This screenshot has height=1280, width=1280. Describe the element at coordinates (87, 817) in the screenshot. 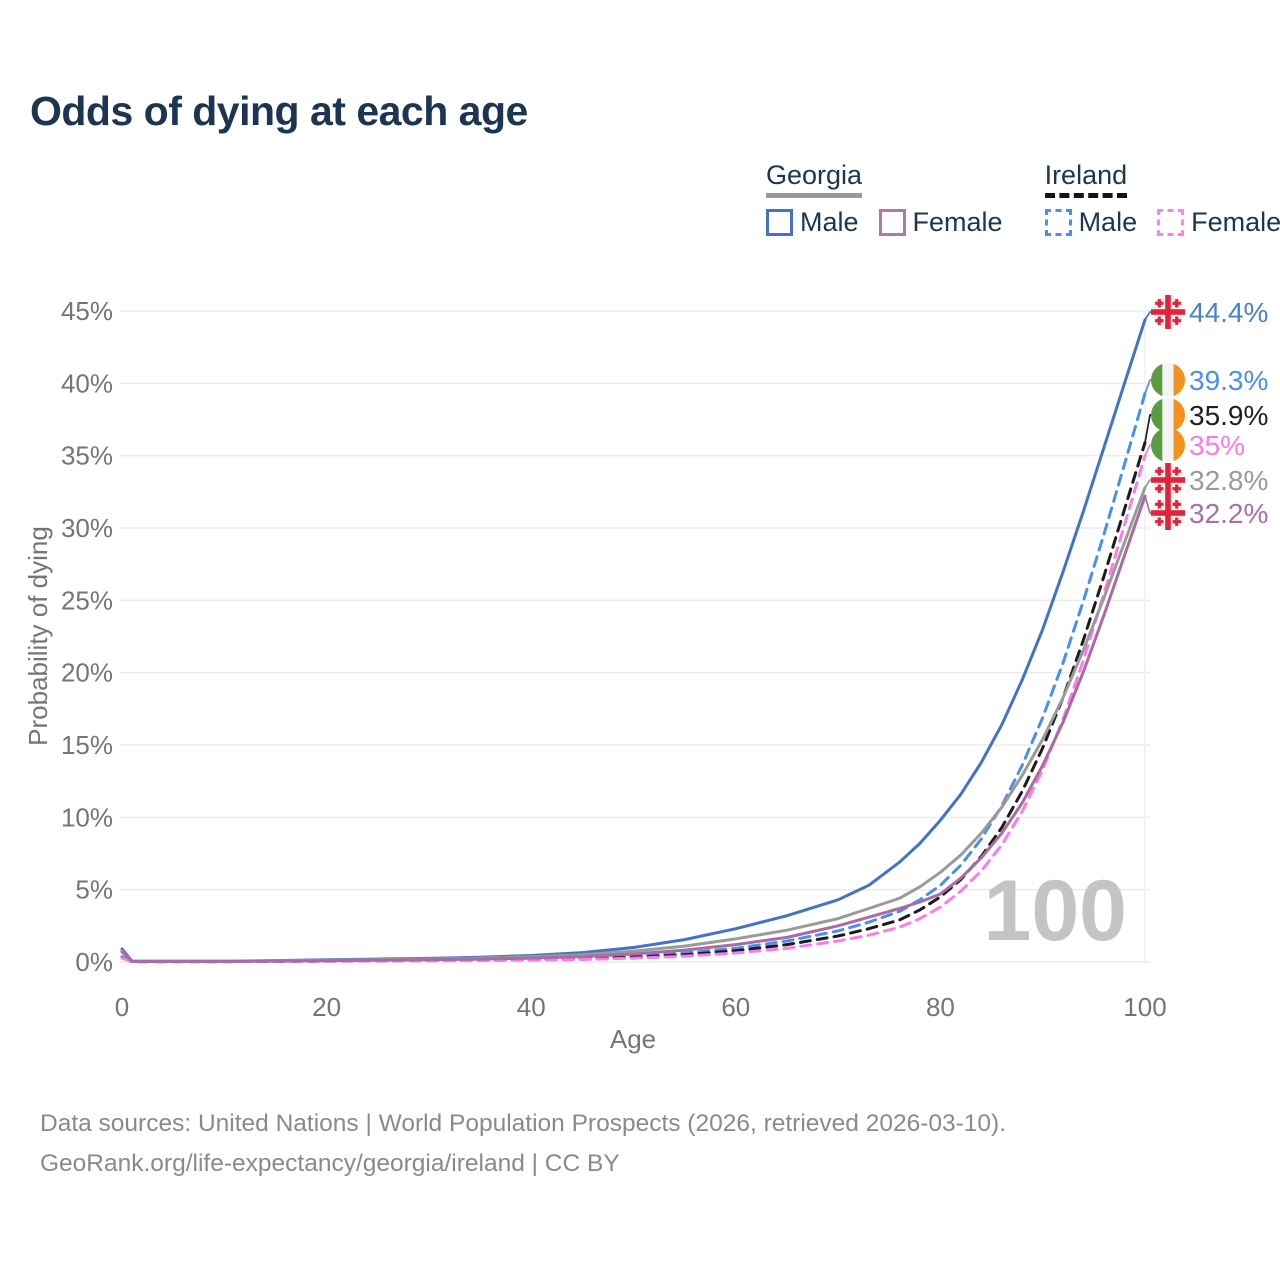

I see `y-tick-label: 10%` at that location.